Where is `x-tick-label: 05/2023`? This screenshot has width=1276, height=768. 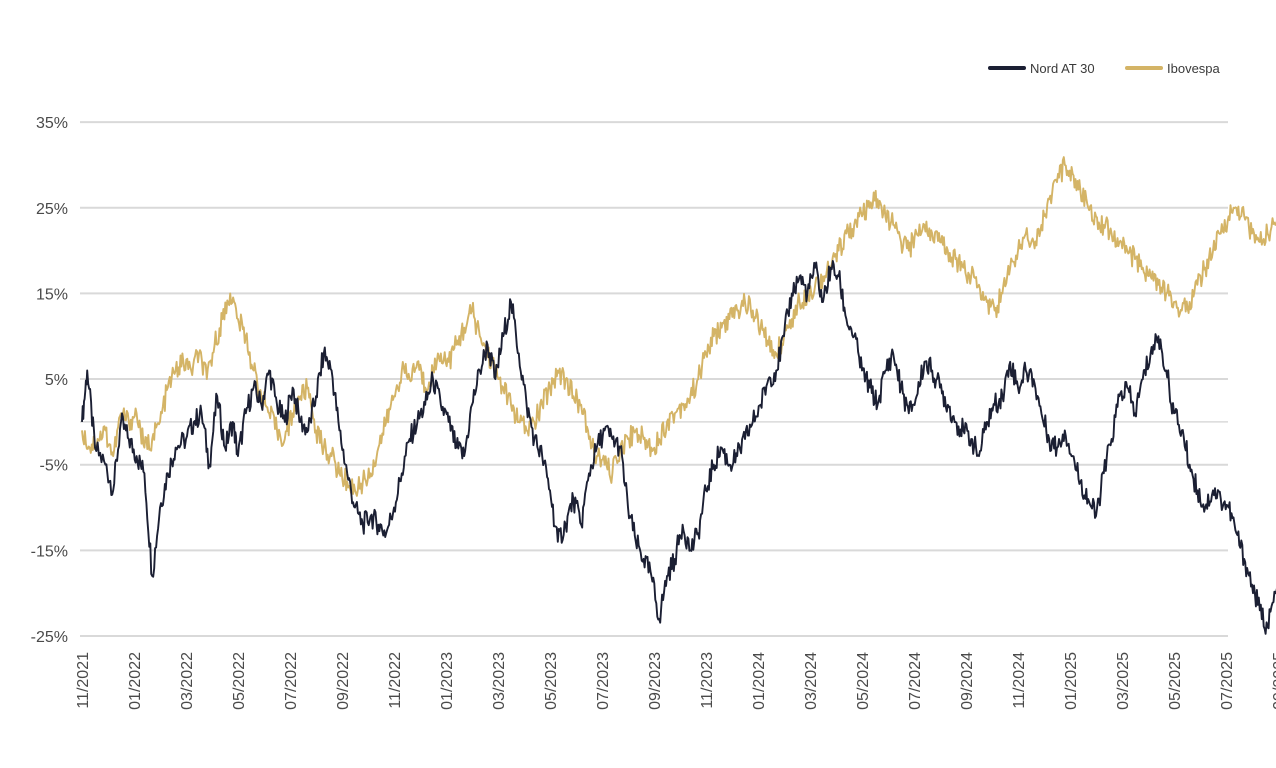 x-tick-label: 05/2023 is located at coordinates (551, 681).